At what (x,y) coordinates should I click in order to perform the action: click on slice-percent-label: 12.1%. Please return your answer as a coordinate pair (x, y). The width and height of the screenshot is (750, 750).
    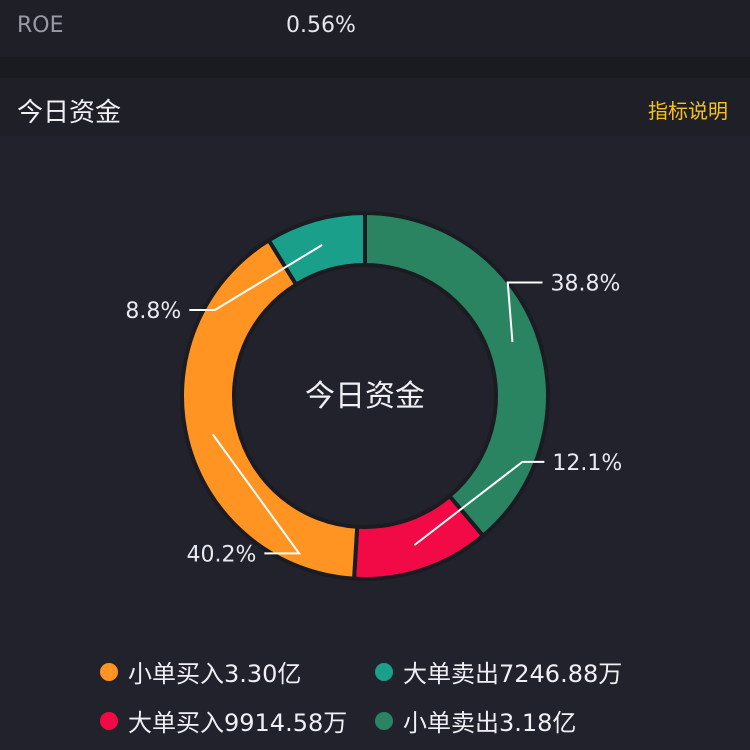
    Looking at the image, I should click on (587, 463).